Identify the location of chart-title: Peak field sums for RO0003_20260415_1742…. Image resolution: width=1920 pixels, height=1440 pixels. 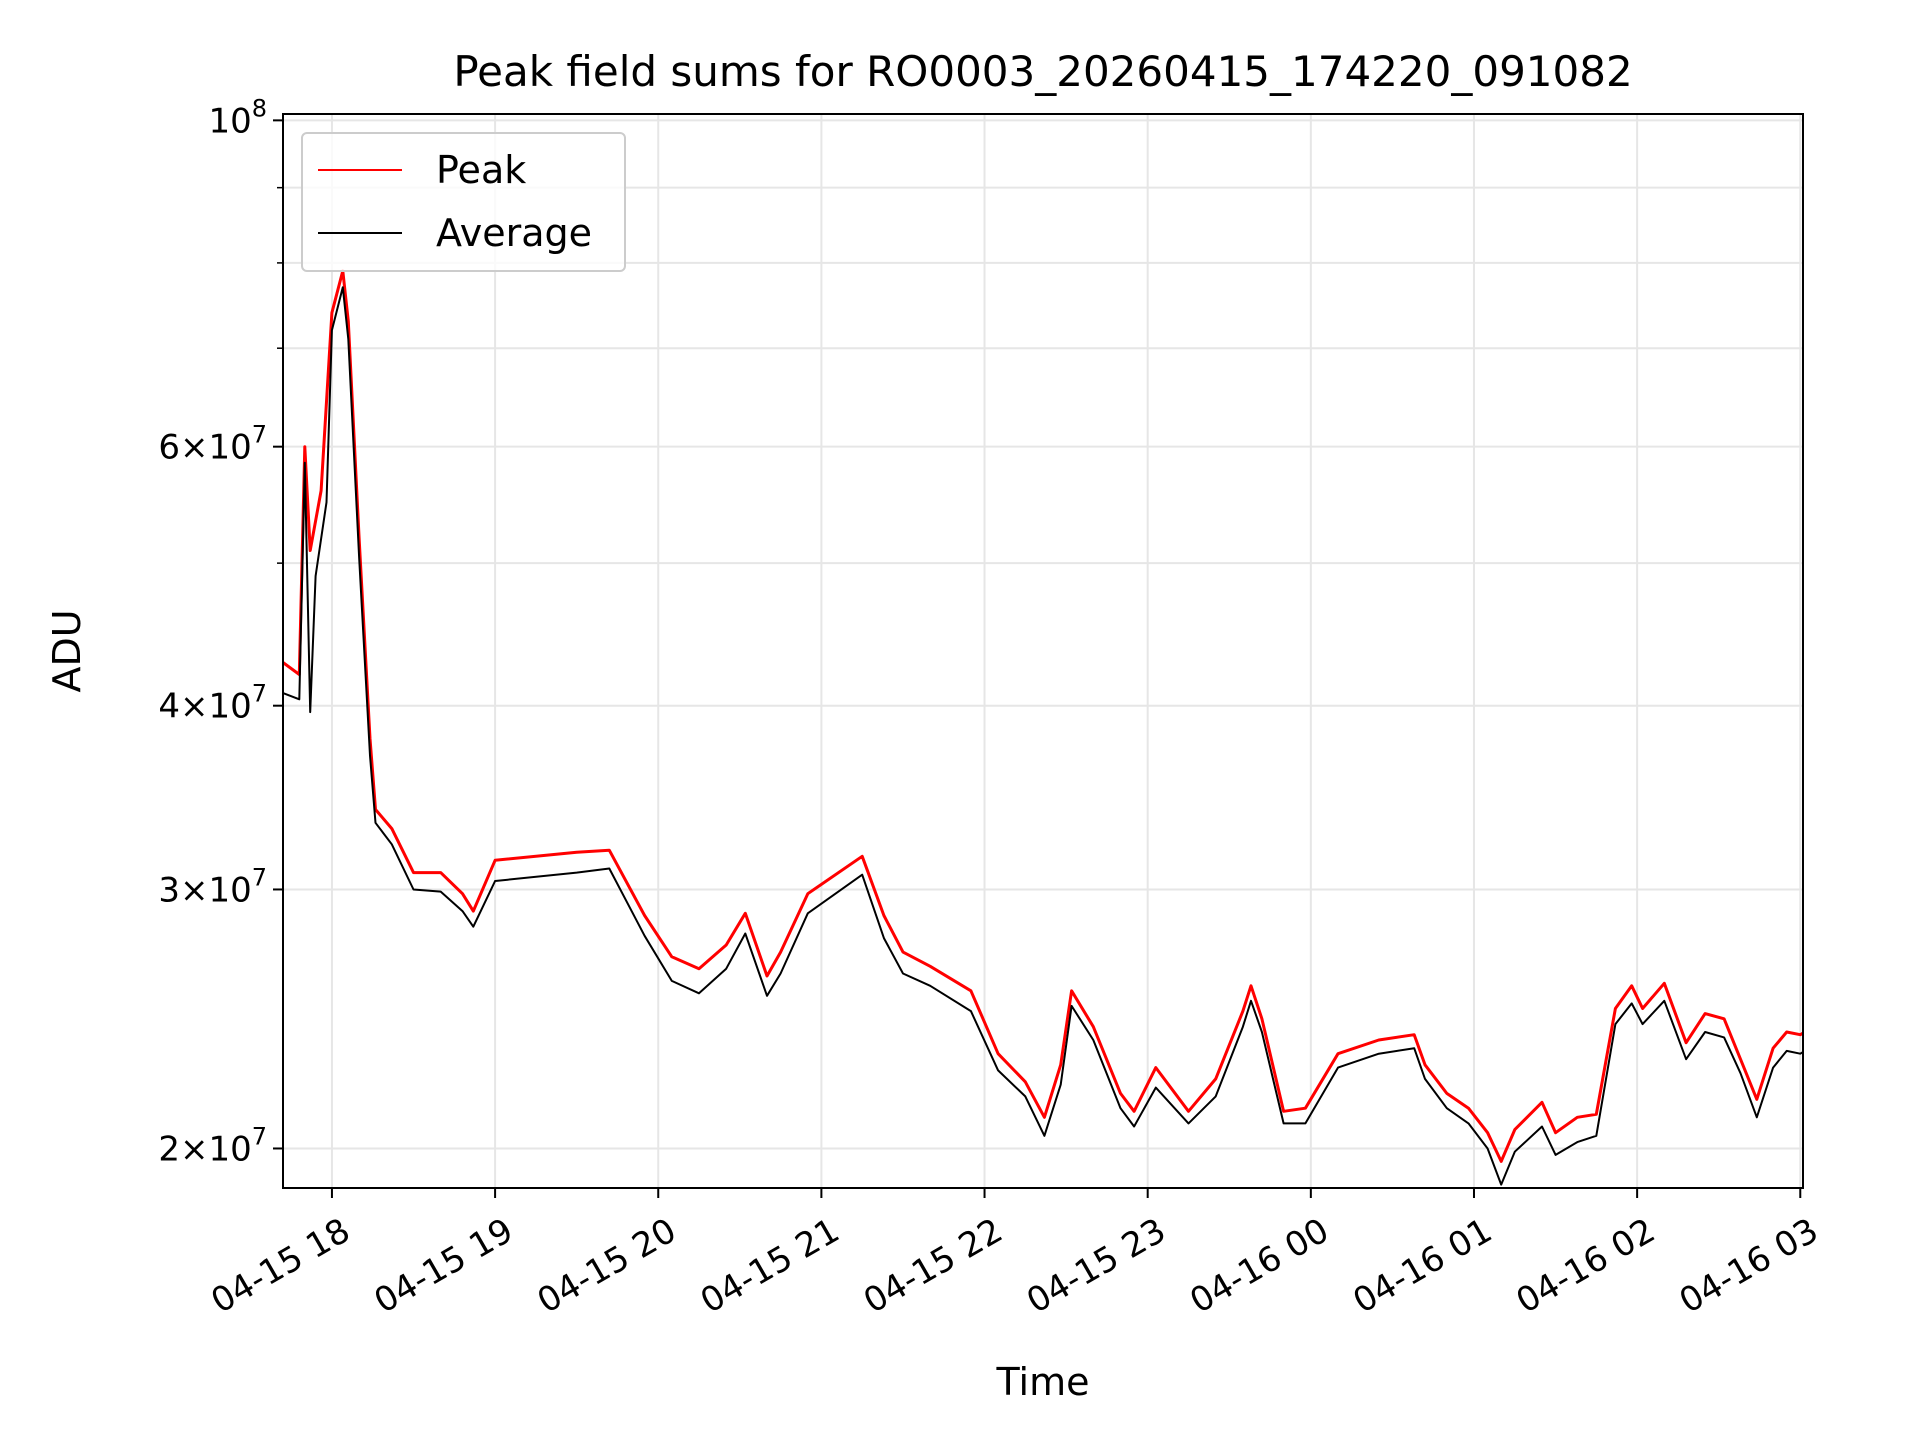
(1042, 71).